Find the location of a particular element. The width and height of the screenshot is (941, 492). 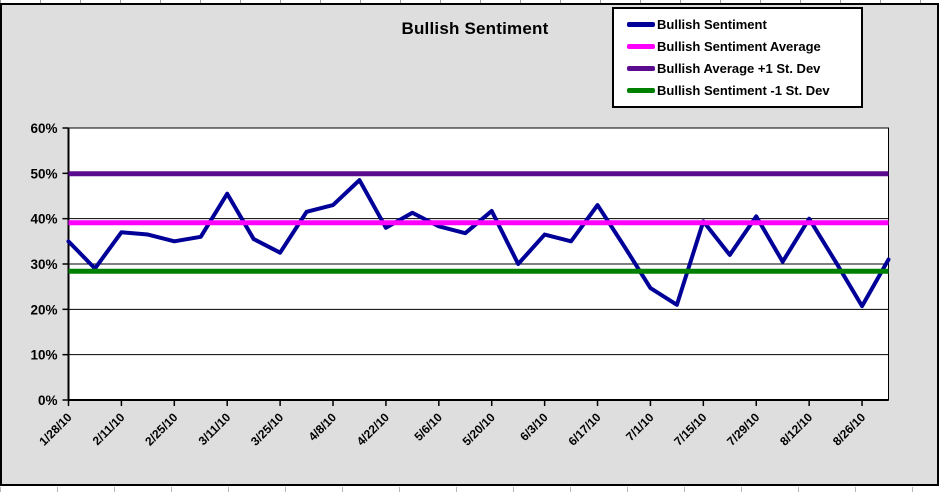

x-axis-label: 3/25/10 is located at coordinates (267, 429).